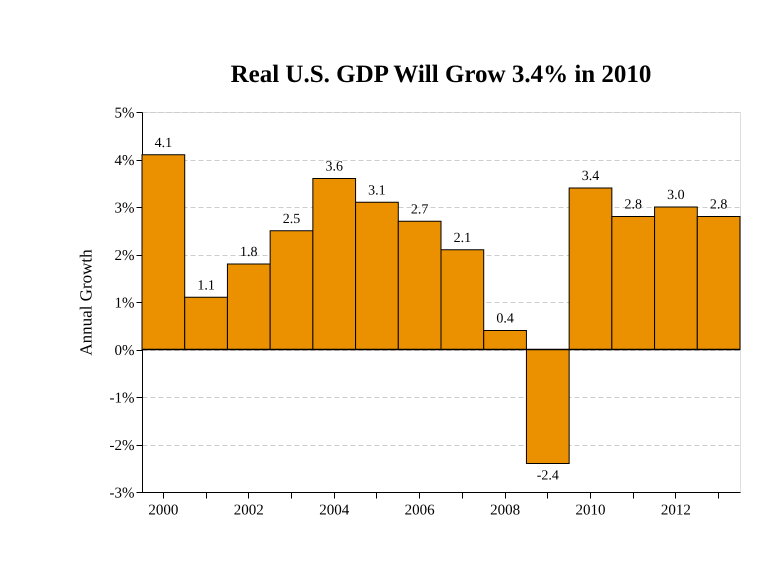 The width and height of the screenshot is (777, 567). I want to click on data-label: 0.4, so click(505, 319).